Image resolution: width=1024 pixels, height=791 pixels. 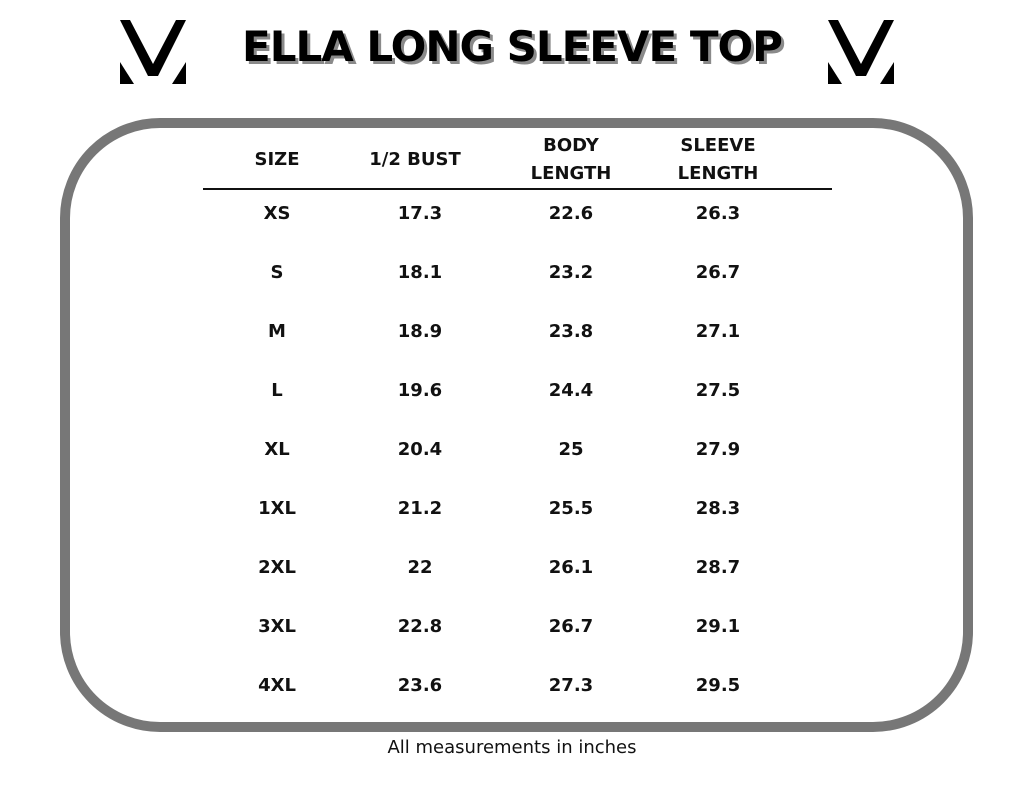 What do you see at coordinates (420, 272) in the screenshot?
I see `measure-cell: 18.1` at bounding box center [420, 272].